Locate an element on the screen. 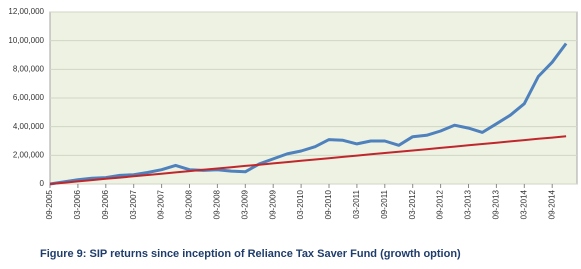 This screenshot has width=581, height=269. x-tick-label: 09-2011 is located at coordinates (384, 203).